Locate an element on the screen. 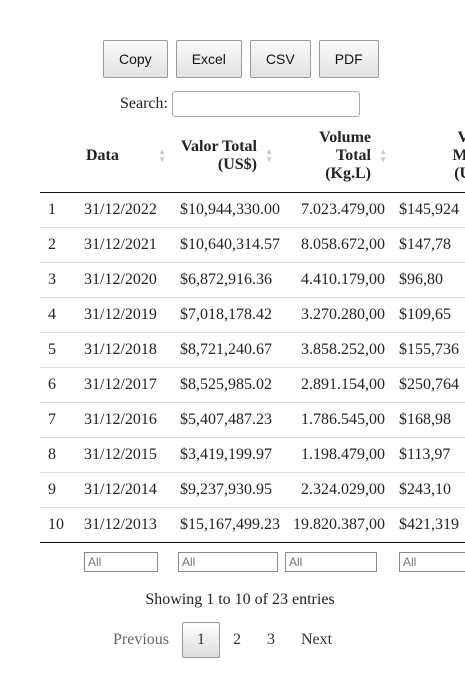 This screenshot has width=465, height=698. row-index: 3 is located at coordinates (59, 279).